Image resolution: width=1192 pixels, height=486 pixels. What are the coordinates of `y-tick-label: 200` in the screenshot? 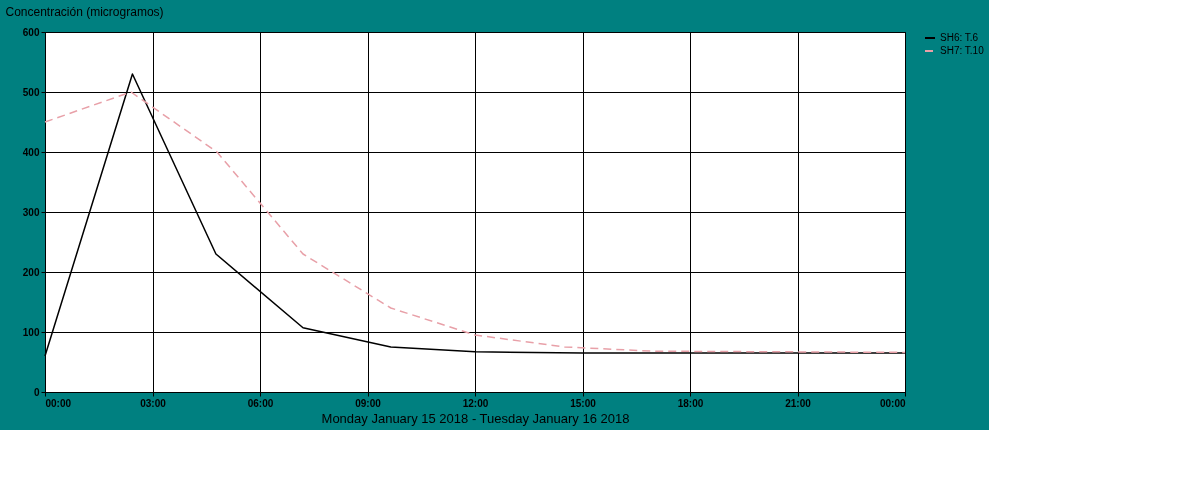 It's located at (31, 272).